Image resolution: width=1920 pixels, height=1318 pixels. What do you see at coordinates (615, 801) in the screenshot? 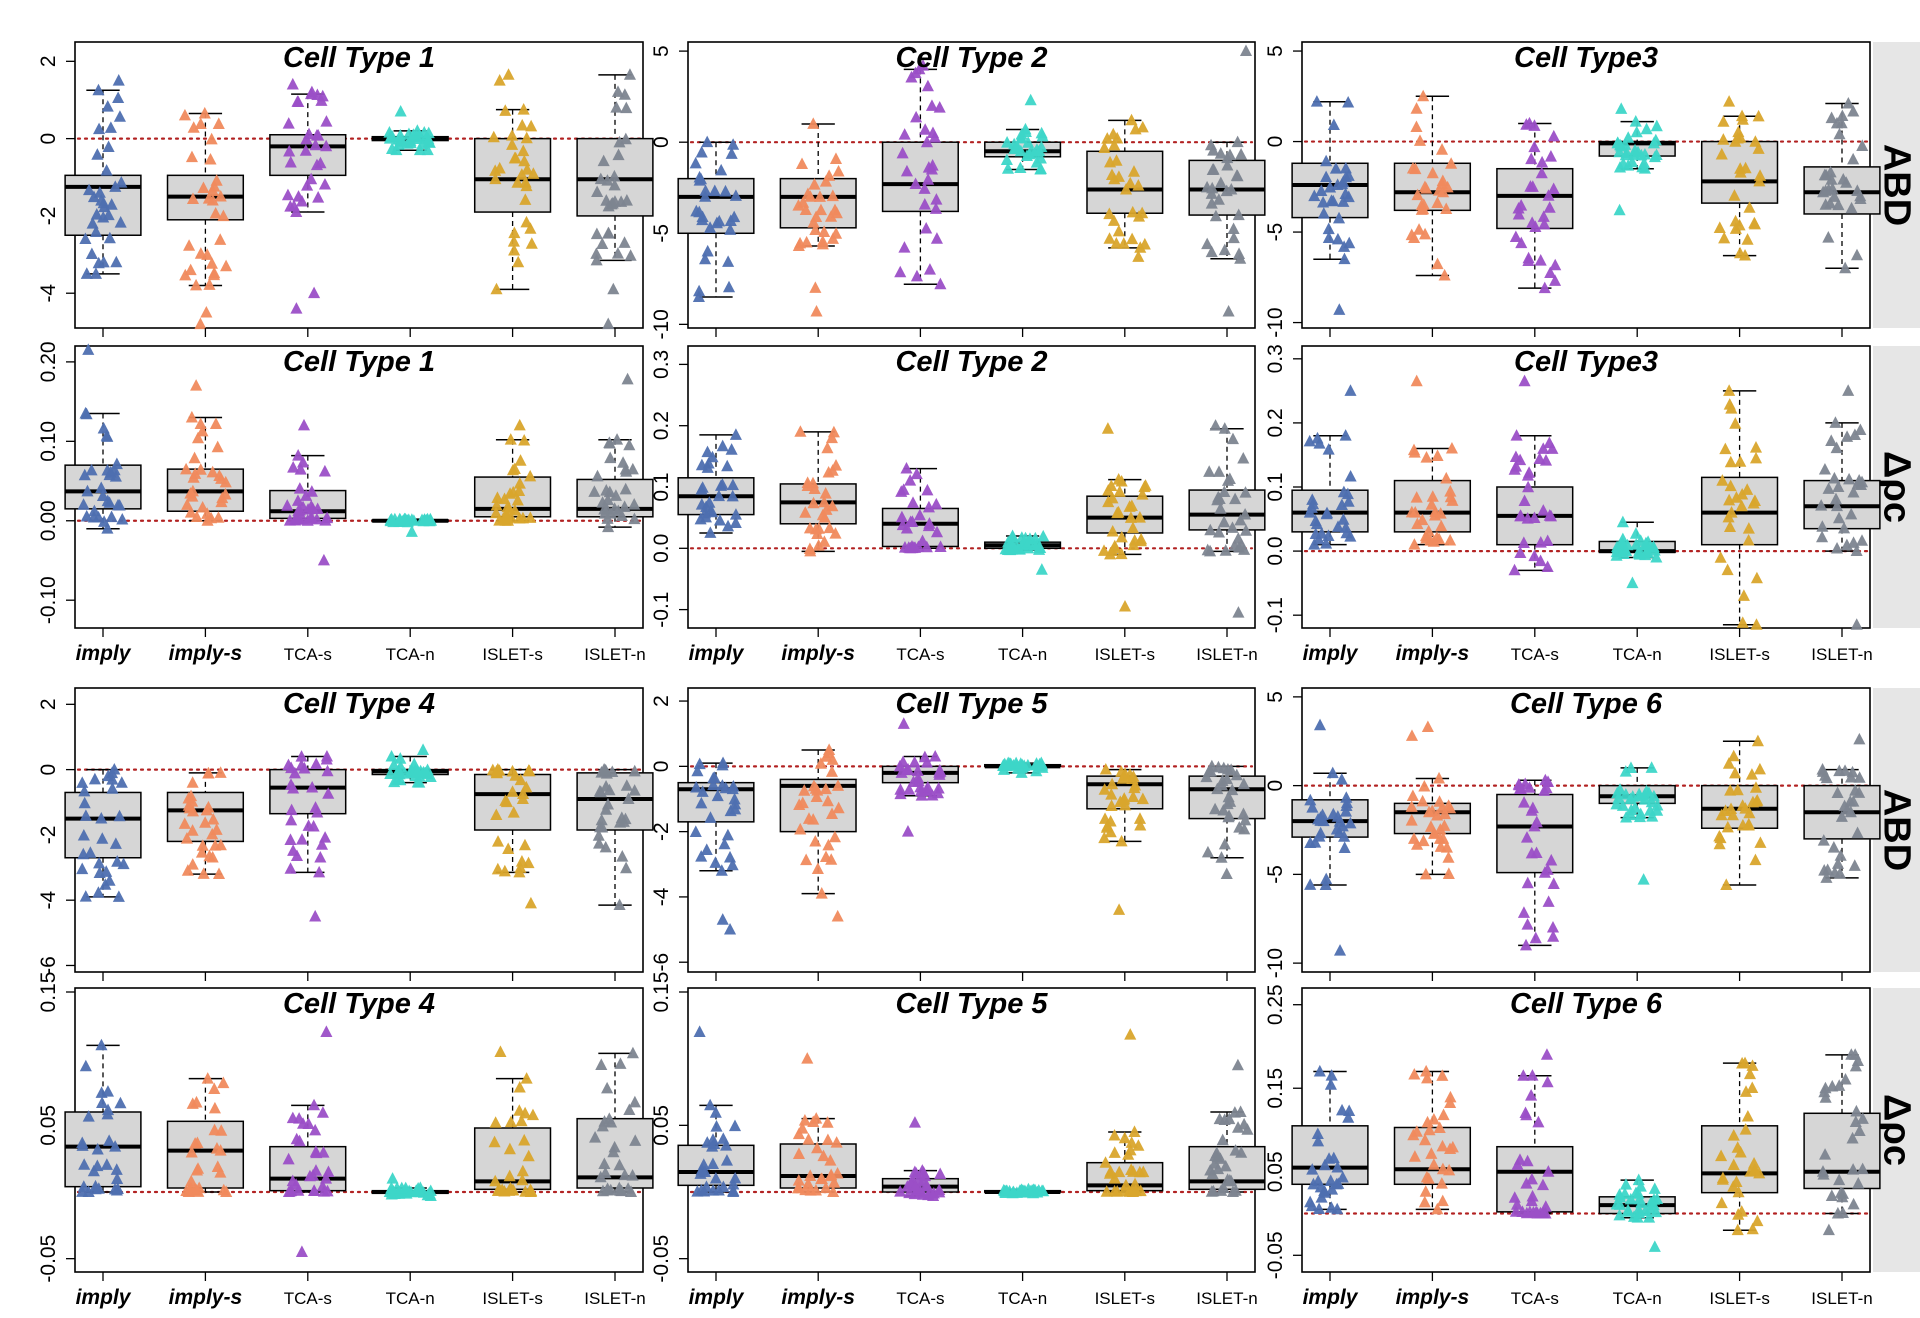
I see `iqr-box` at bounding box center [615, 801].